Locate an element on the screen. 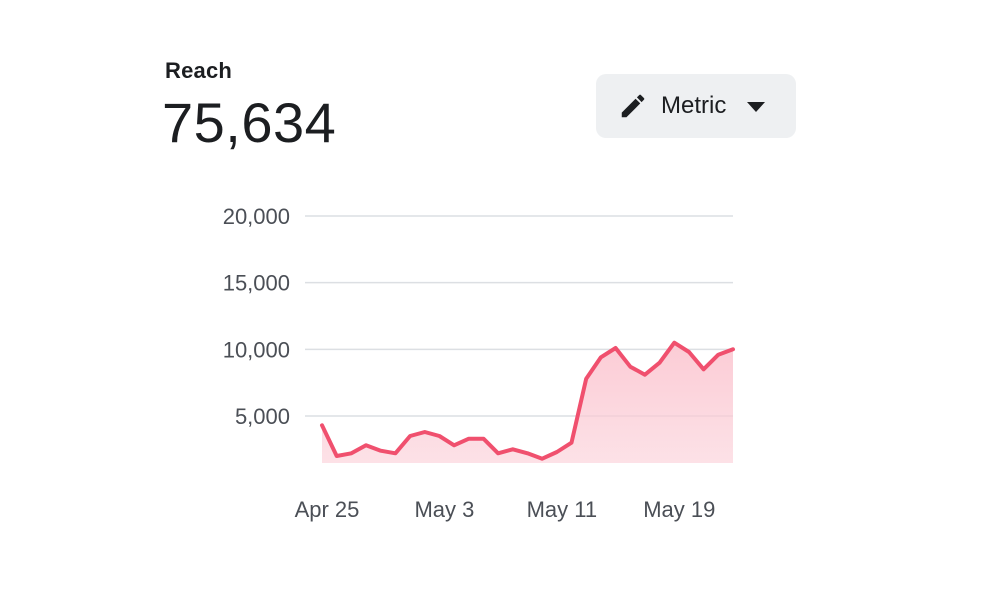  y-tick-label: 10,000 is located at coordinates (256, 349).